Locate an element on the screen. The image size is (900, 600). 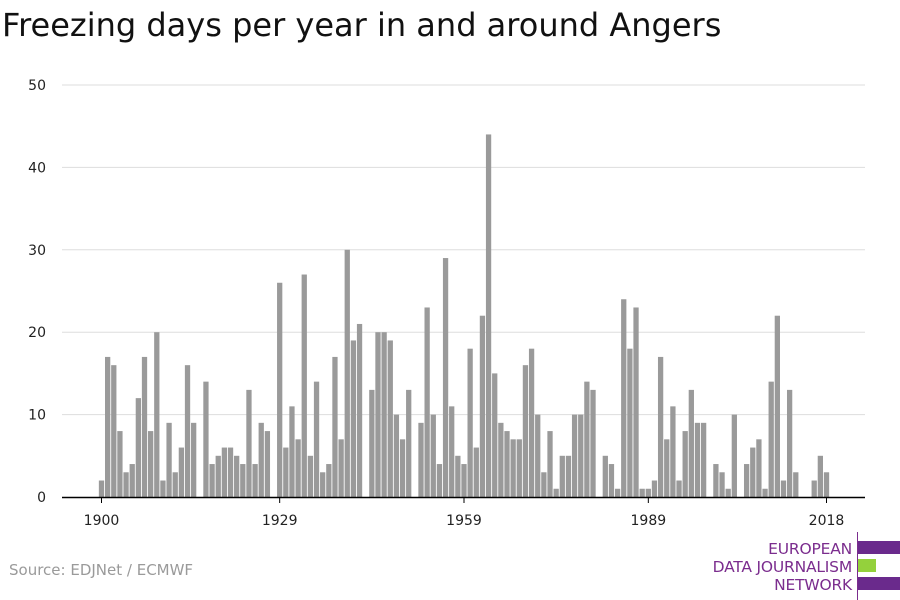
bar-1988 is located at coordinates (642, 492).